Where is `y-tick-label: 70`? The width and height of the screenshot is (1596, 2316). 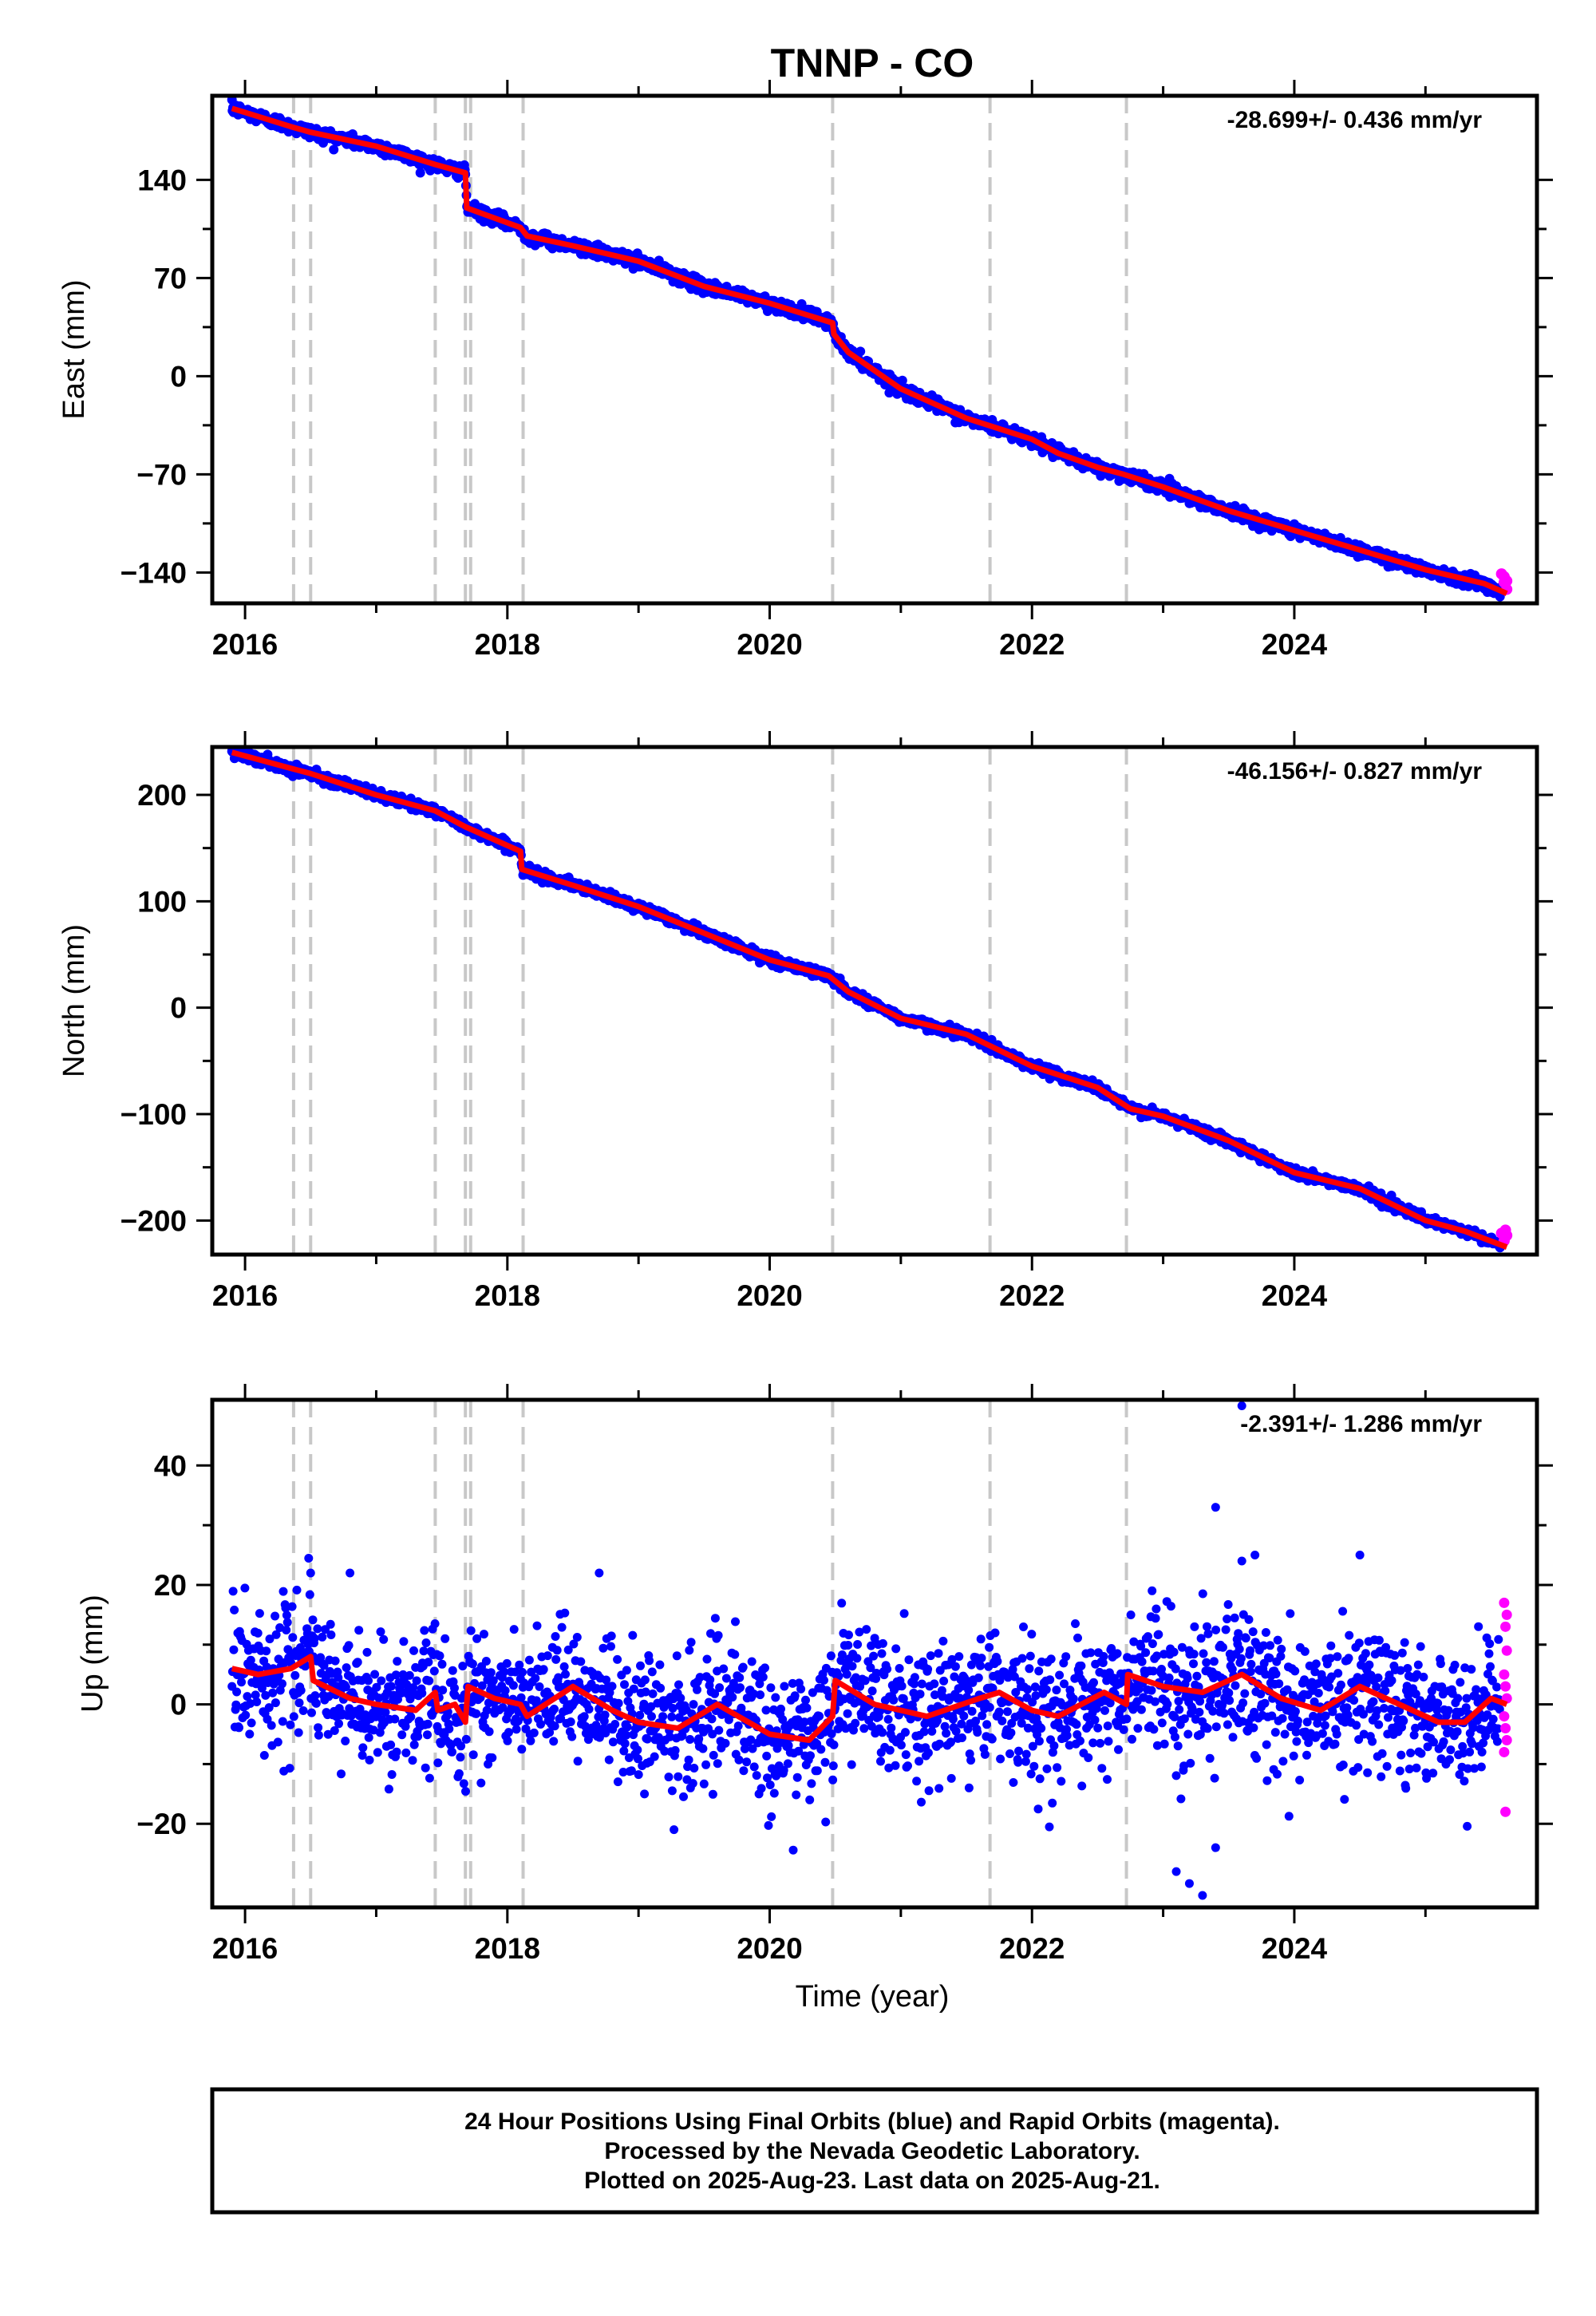
y-tick-label: 70 is located at coordinates (170, 278).